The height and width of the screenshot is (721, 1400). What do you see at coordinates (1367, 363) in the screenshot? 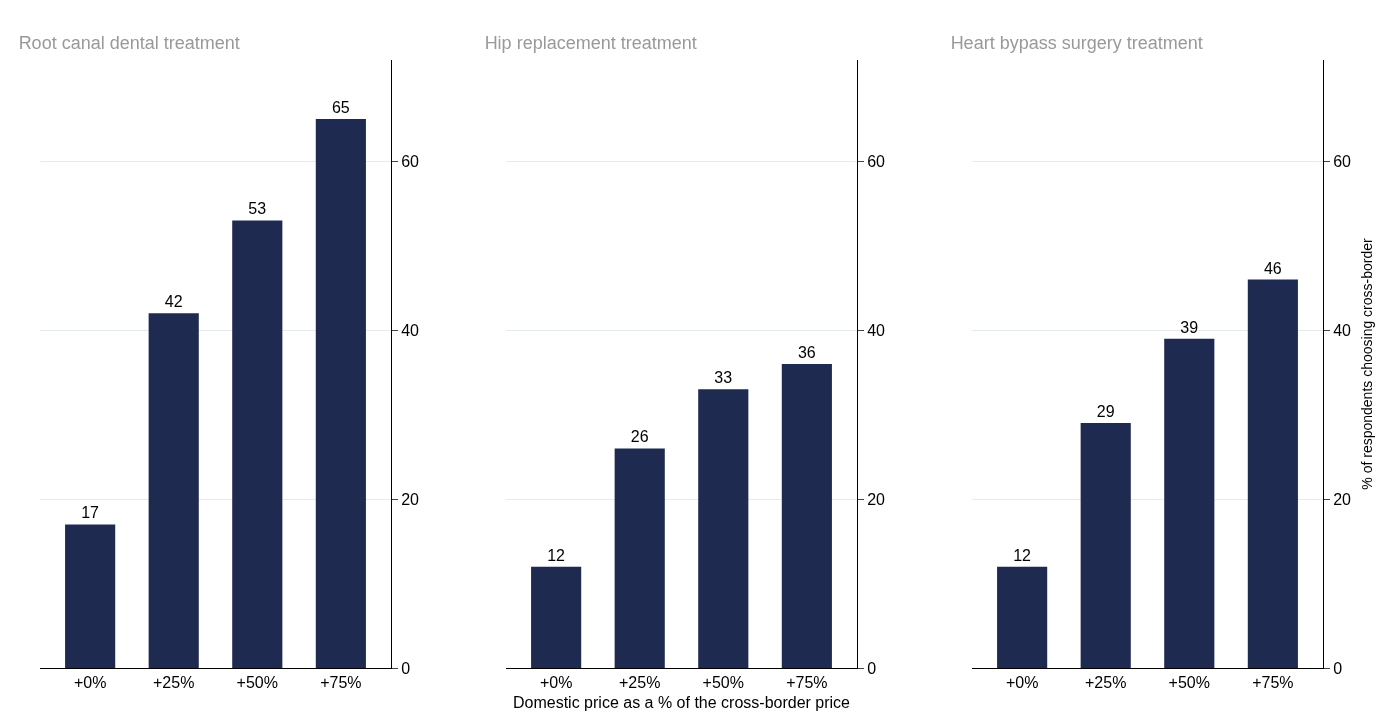
I see `y-axis-title: % of respondents choosing cross-border` at bounding box center [1367, 363].